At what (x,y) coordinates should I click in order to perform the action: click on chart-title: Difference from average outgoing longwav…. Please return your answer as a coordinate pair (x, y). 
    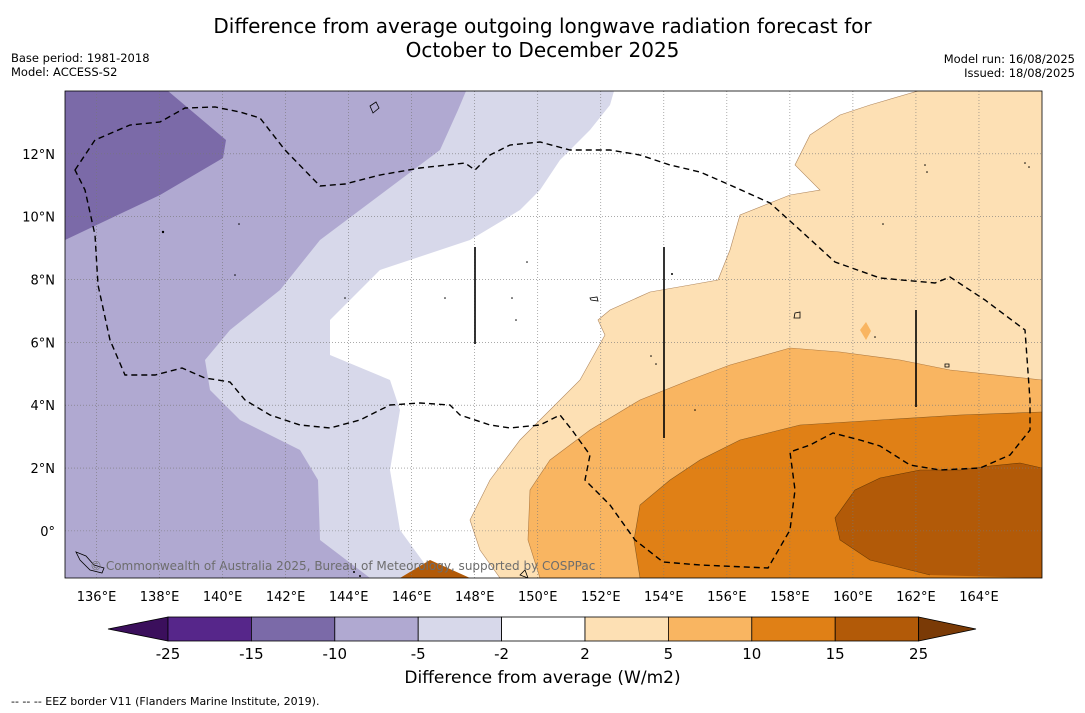
    Looking at the image, I should click on (542, 38).